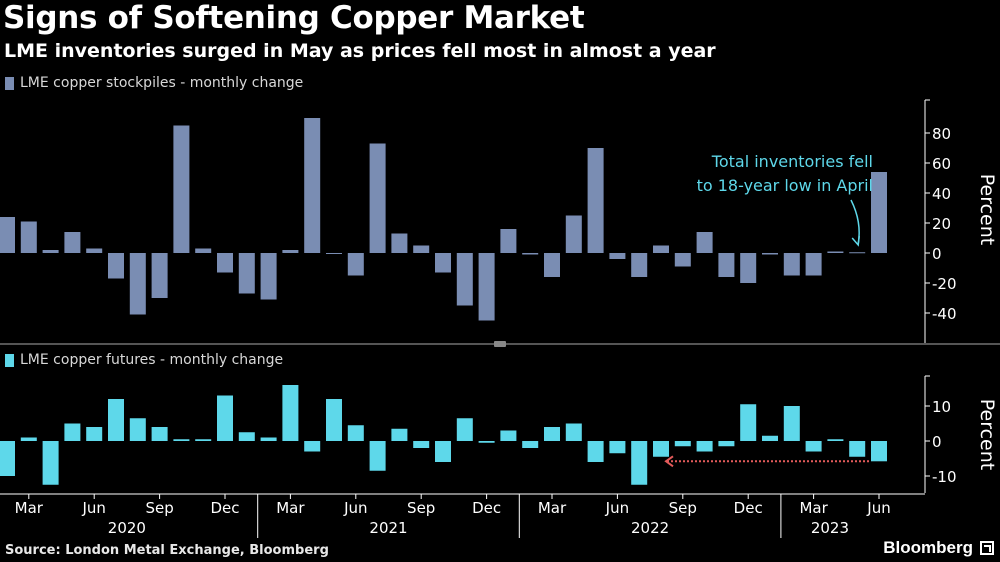 This screenshot has width=1000, height=562. Describe the element at coordinates (944, 314) in the screenshot. I see `stockpiles-tick-label--40: -40` at that location.